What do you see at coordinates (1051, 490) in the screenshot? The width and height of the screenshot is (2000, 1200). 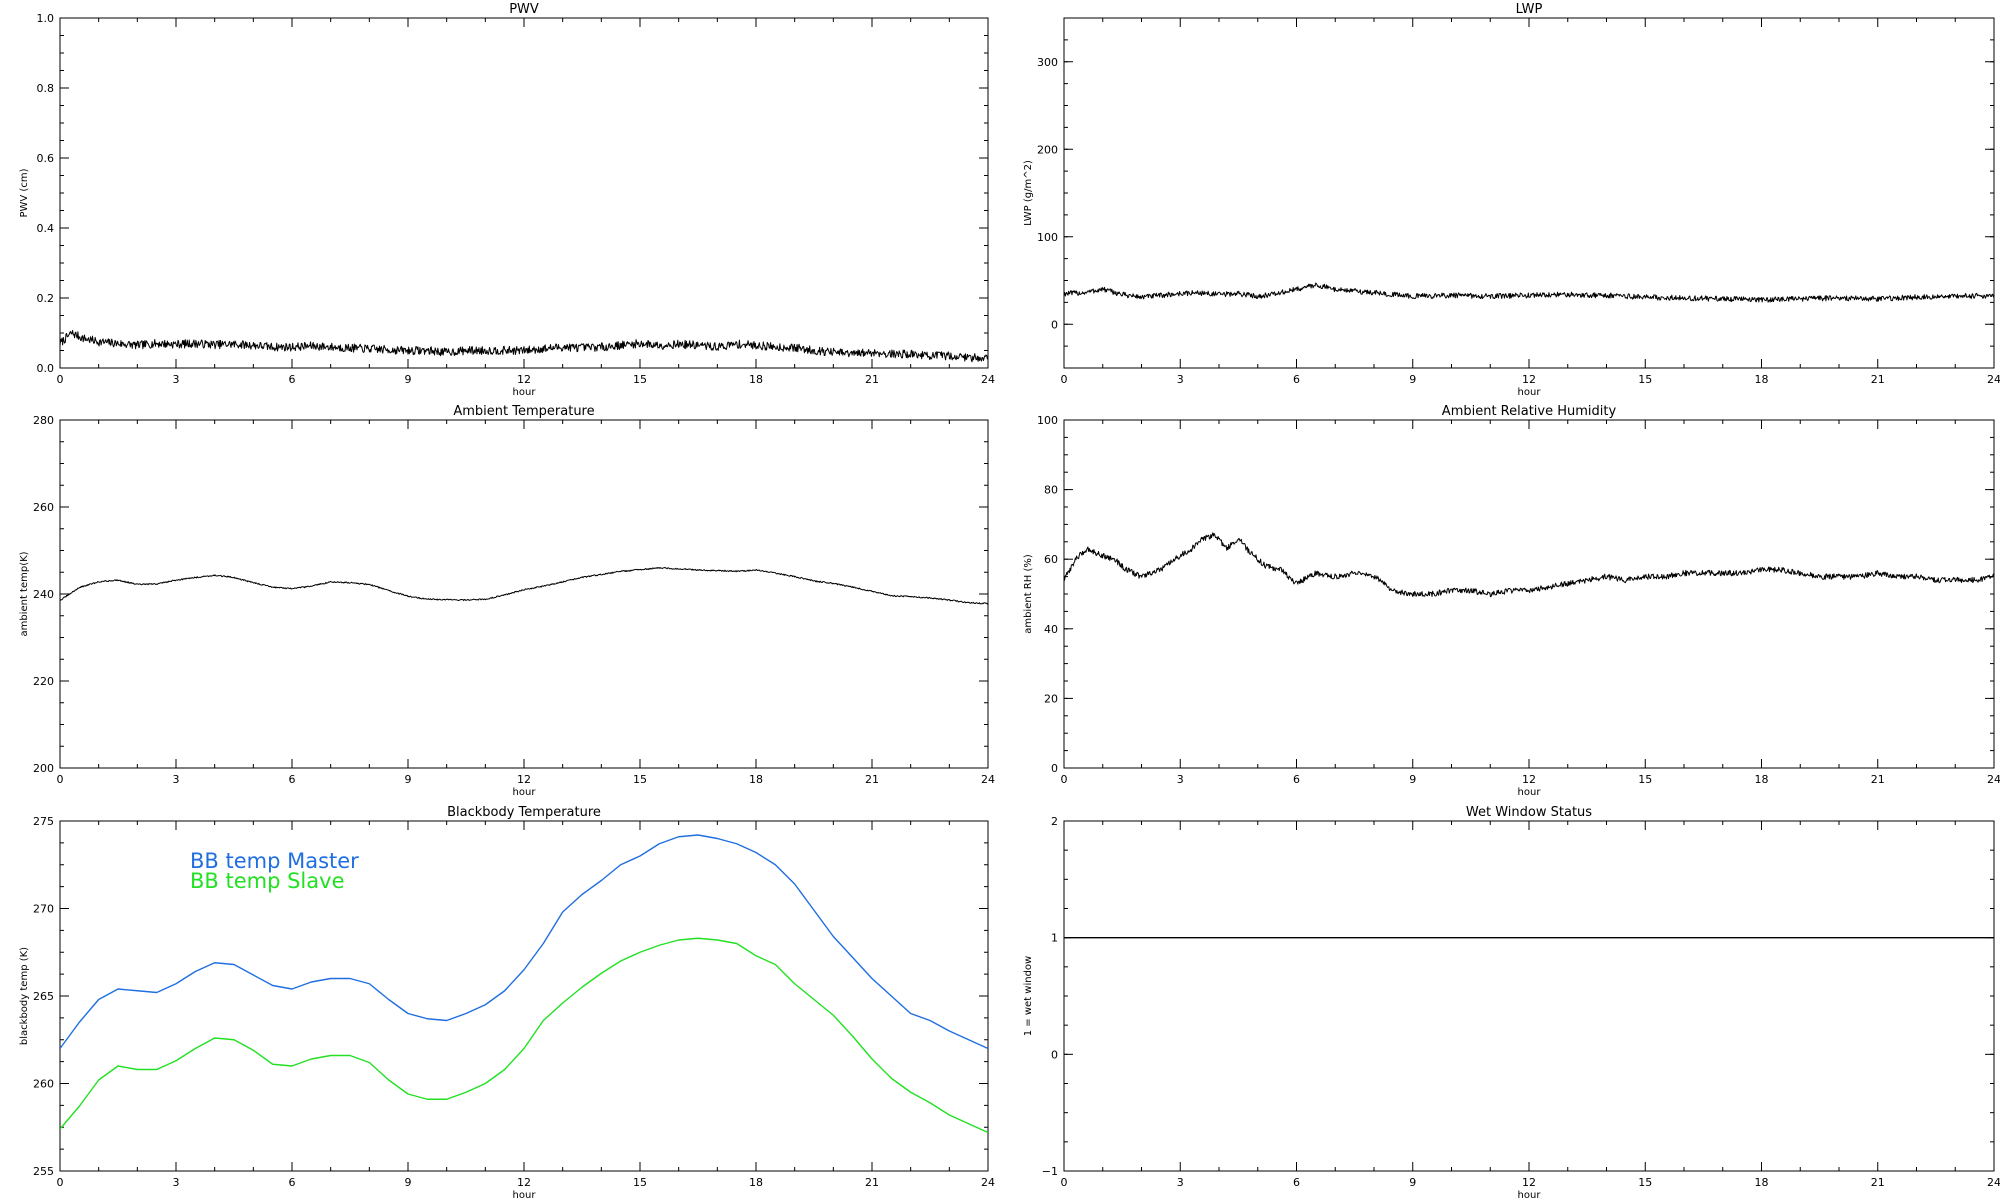 I see `y-tick-label: 80` at bounding box center [1051, 490].